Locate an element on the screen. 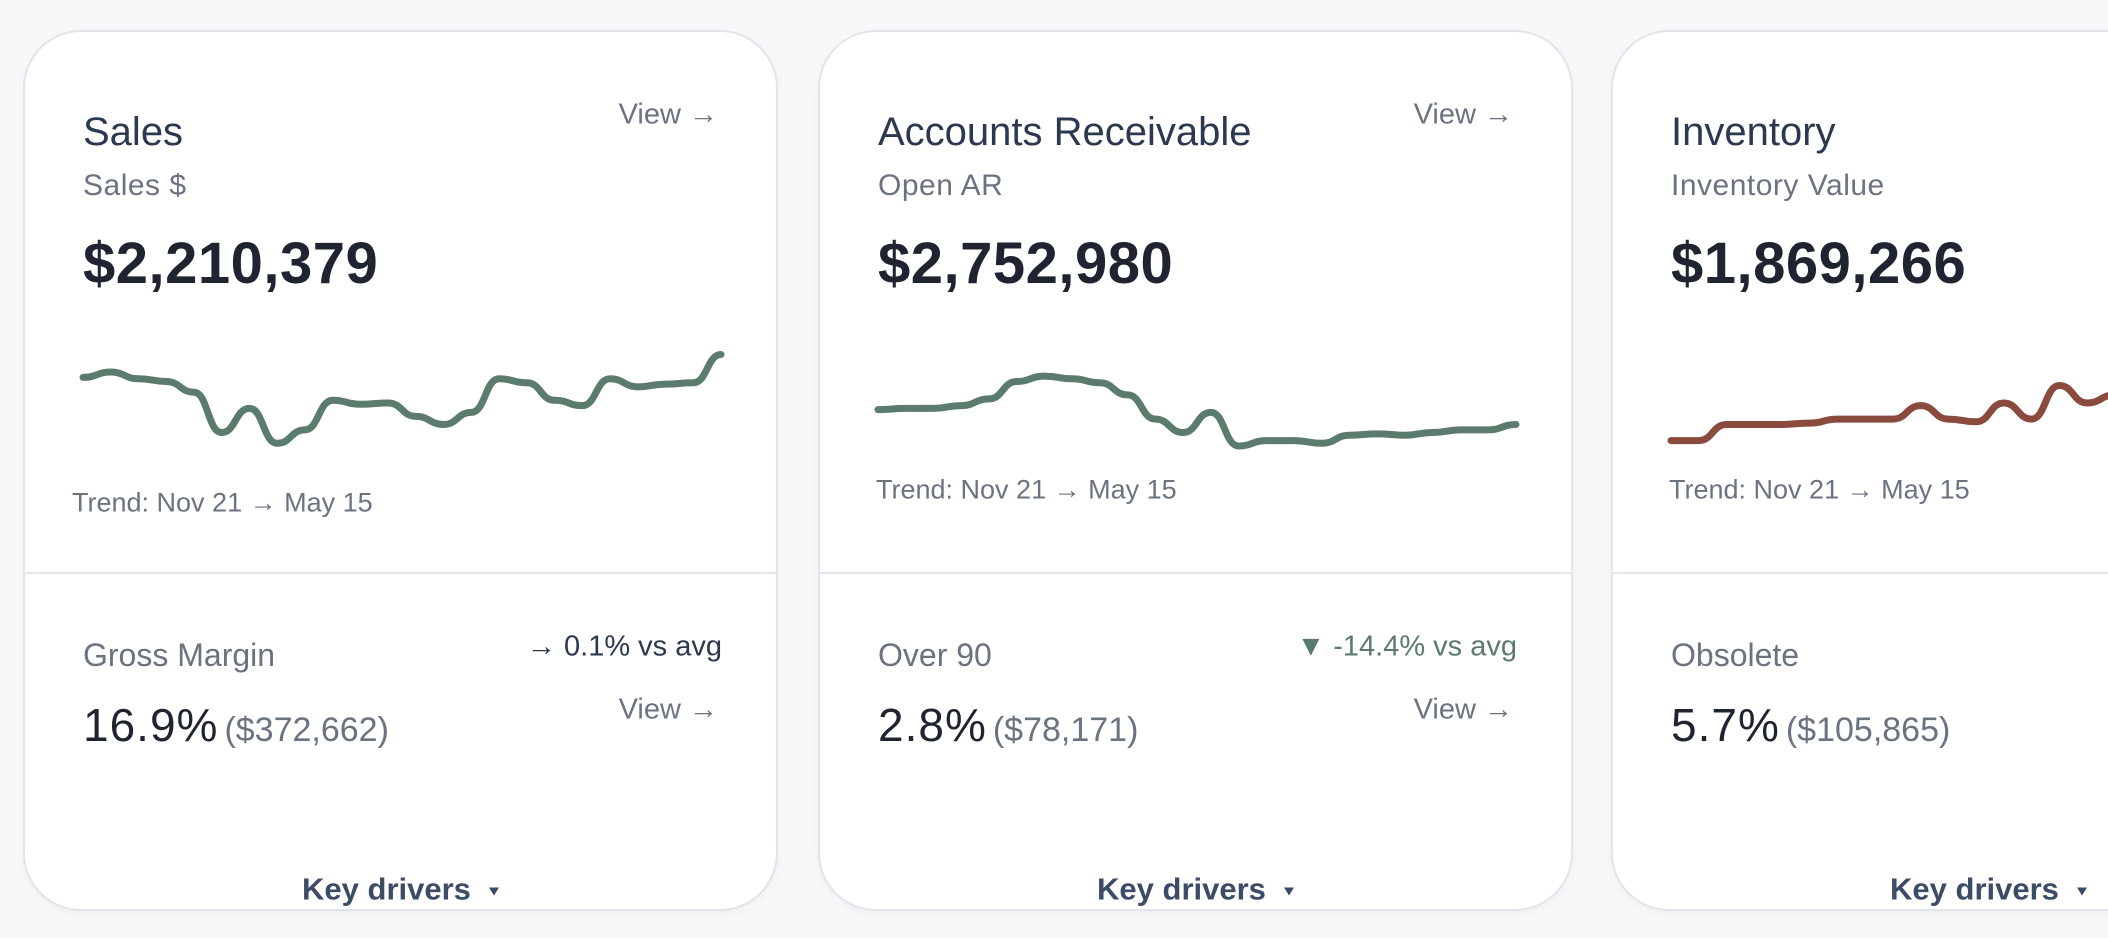 The image size is (2108, 938). secondary-label: Obsolete is located at coordinates (1735, 655).